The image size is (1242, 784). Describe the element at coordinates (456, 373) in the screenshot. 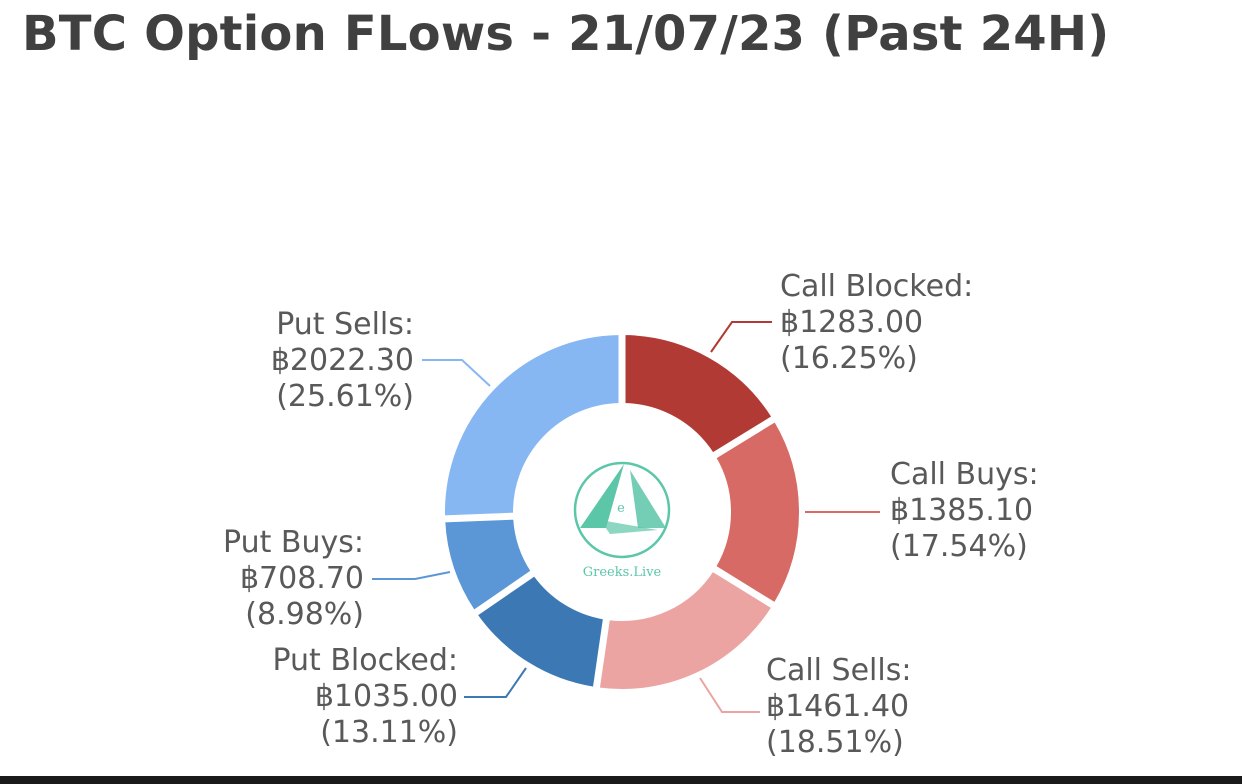

I see `leader-line-put-sells` at that location.